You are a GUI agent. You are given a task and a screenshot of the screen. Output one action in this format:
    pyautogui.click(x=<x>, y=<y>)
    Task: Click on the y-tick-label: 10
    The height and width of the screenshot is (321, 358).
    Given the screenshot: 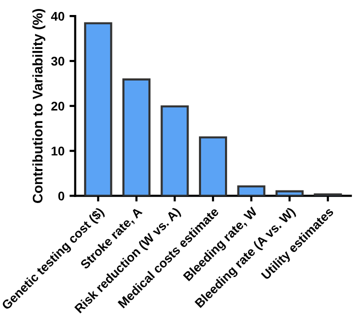 What is the action you would take?
    pyautogui.click(x=58, y=151)
    